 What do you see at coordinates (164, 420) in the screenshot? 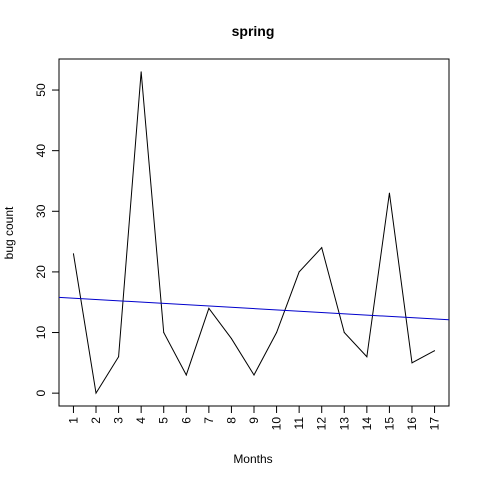
I see `x-tick-label: 5` at bounding box center [164, 420].